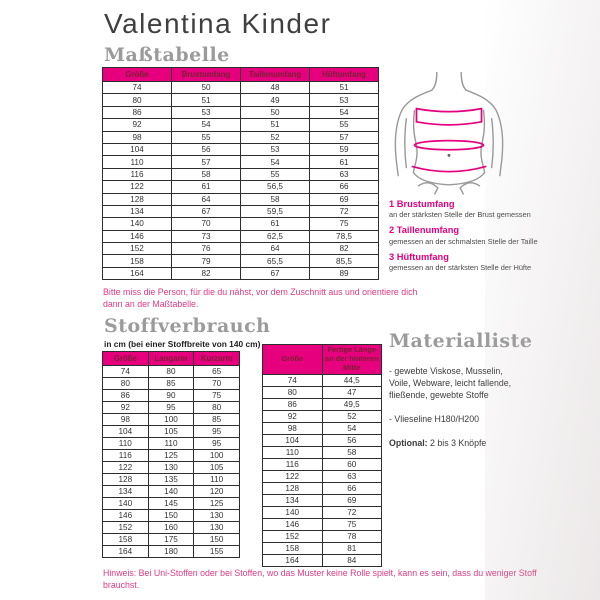  What do you see at coordinates (216, 443) in the screenshot?
I see `cell: 95` at bounding box center [216, 443].